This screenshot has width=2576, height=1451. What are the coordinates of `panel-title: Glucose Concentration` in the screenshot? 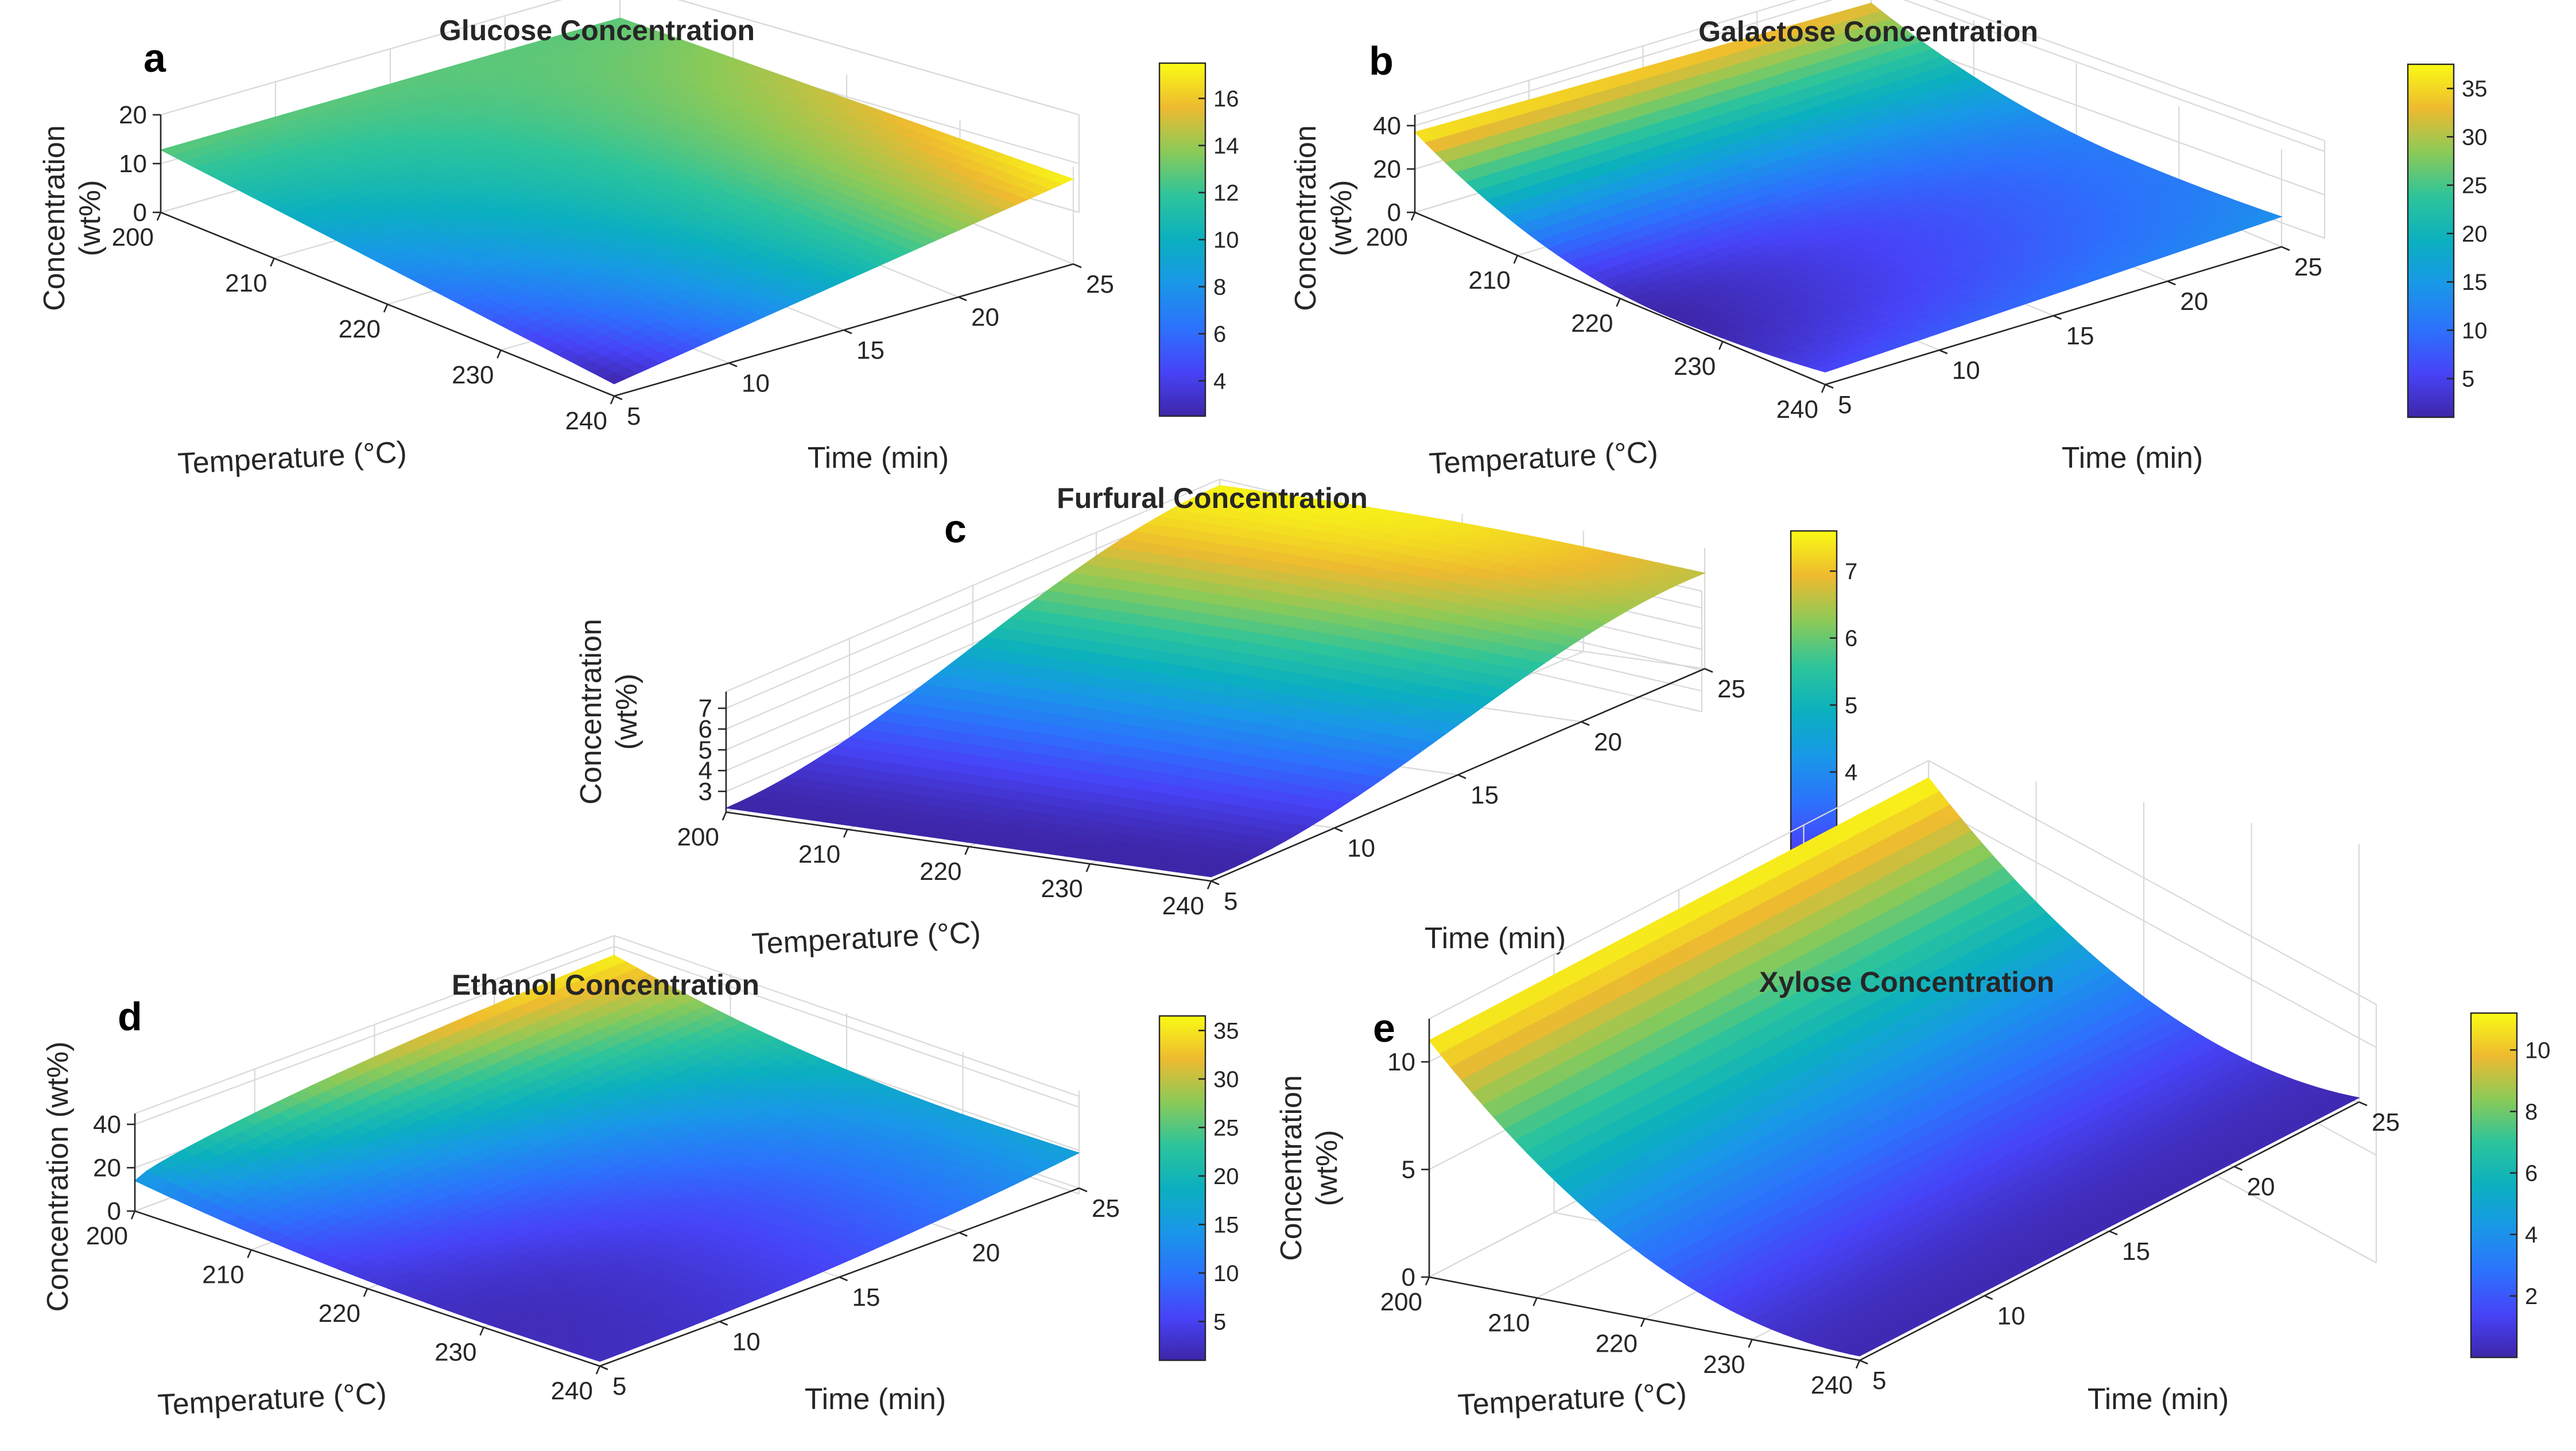 It's located at (597, 30).